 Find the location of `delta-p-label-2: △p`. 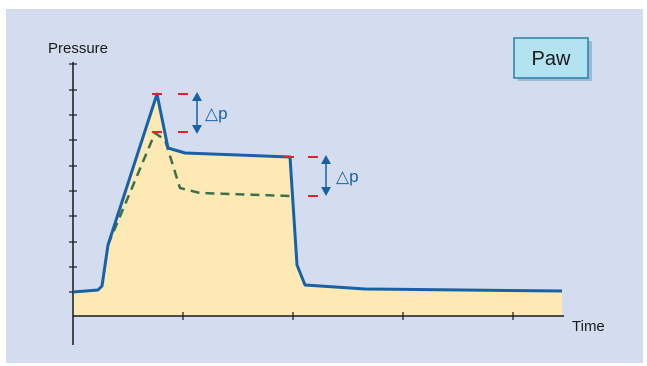

delta-p-label-2: △p is located at coordinates (347, 176).